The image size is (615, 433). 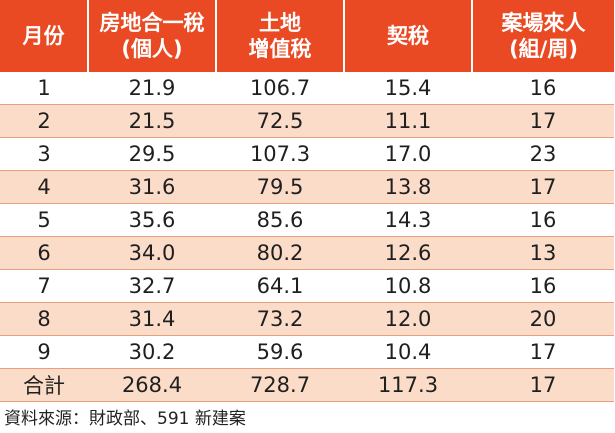 I want to click on table-row: 3 29.5 107.3 17.0 23, so click(x=307, y=154).